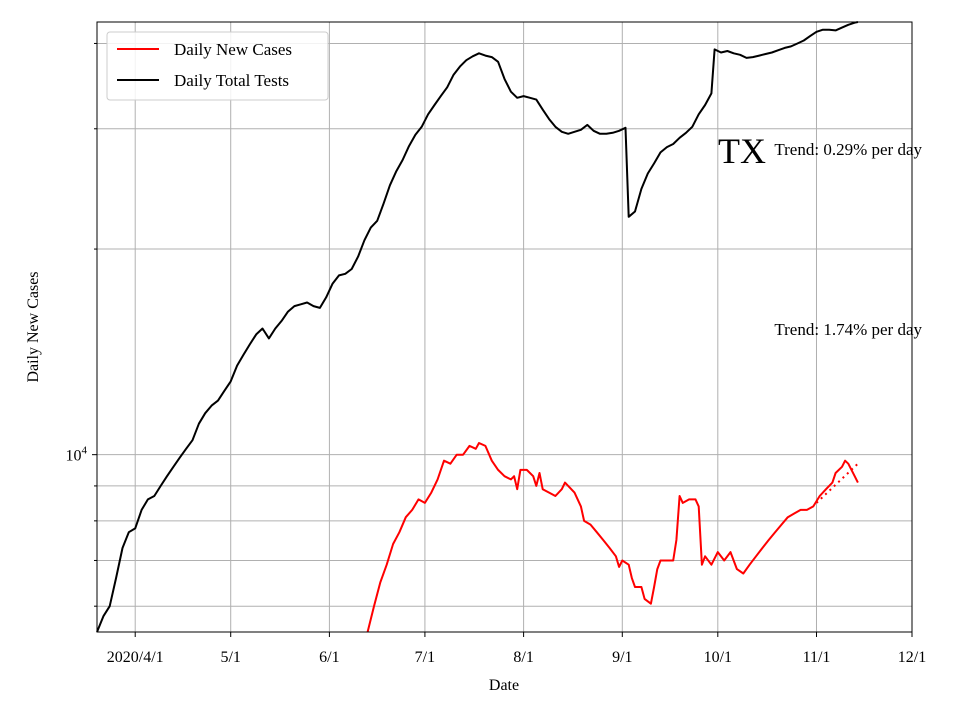  What do you see at coordinates (230, 657) in the screenshot?
I see `x-tick-label: 5/1` at bounding box center [230, 657].